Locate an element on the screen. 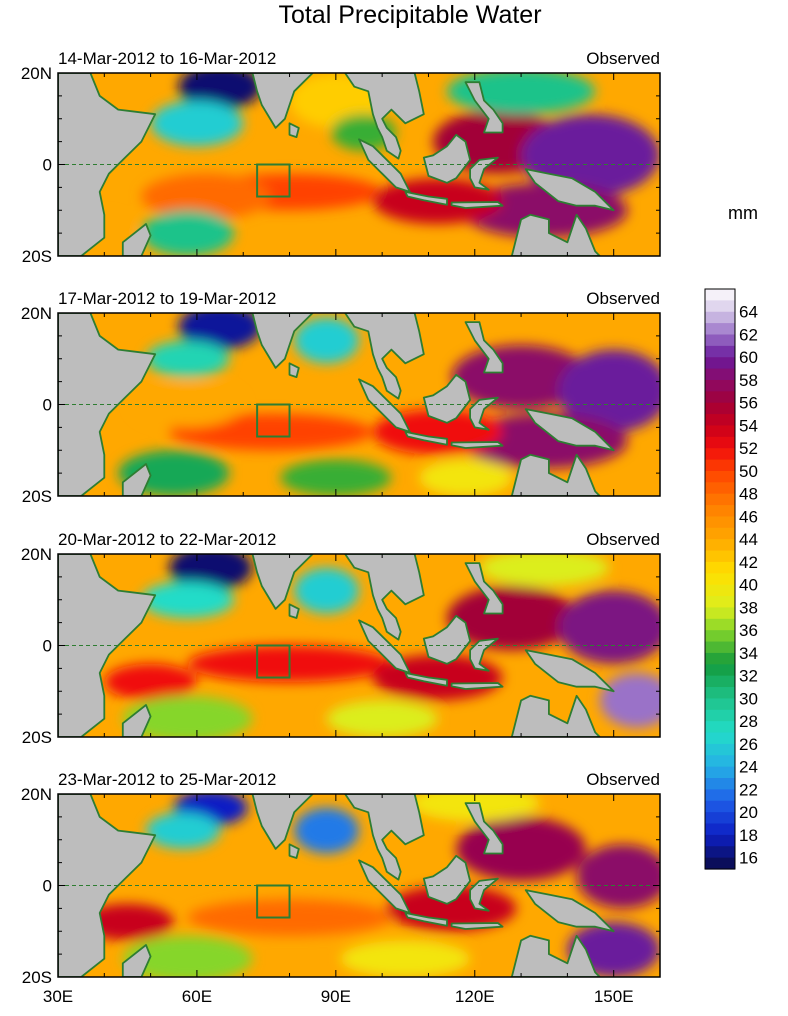 The image size is (788, 1016). analysis-box is located at coordinates (273, 661).